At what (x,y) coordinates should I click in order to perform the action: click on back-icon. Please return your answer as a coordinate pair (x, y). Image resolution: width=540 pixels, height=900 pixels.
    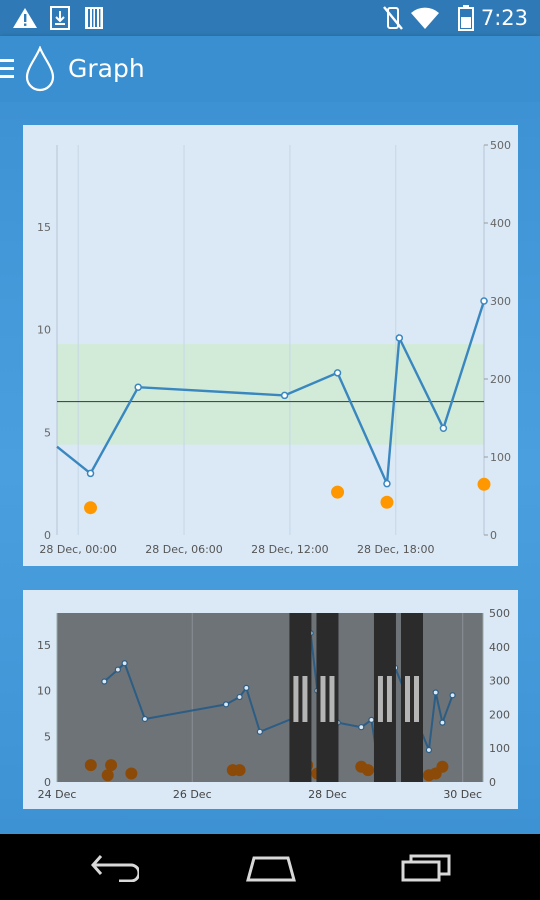
    Looking at the image, I should click on (115, 867).